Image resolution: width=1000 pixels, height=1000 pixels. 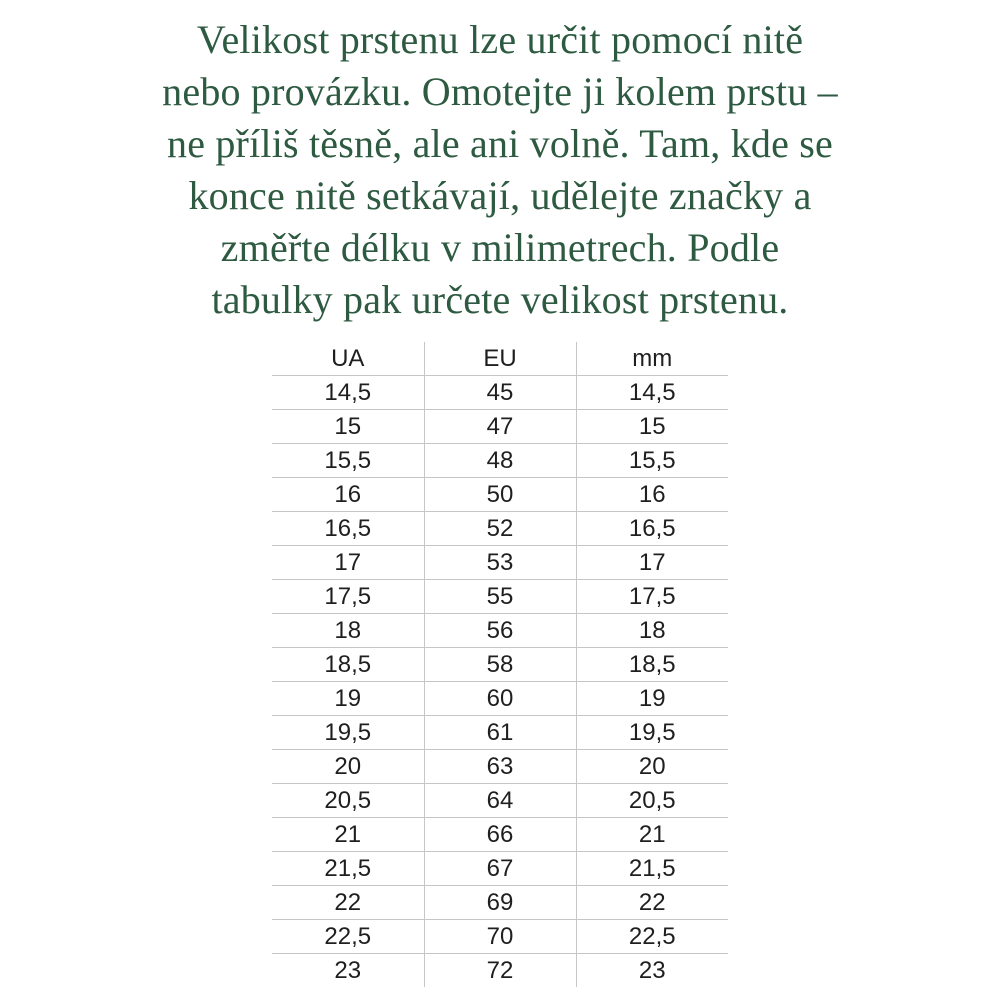 I want to click on cell-mm: 14,5, so click(x=652, y=392).